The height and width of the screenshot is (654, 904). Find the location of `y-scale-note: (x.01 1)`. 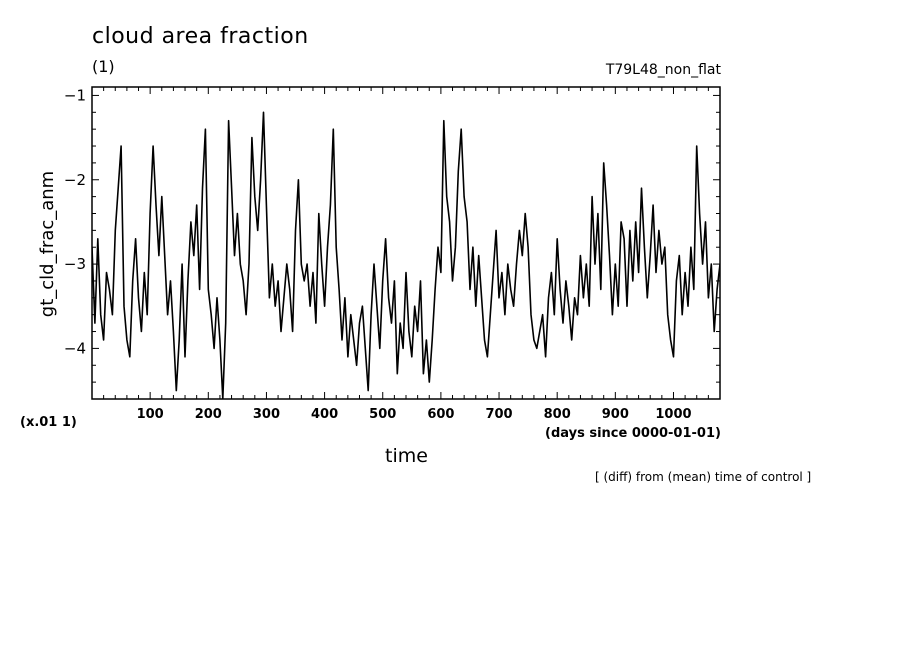

y-scale-note: (x.01 1) is located at coordinates (48, 422).